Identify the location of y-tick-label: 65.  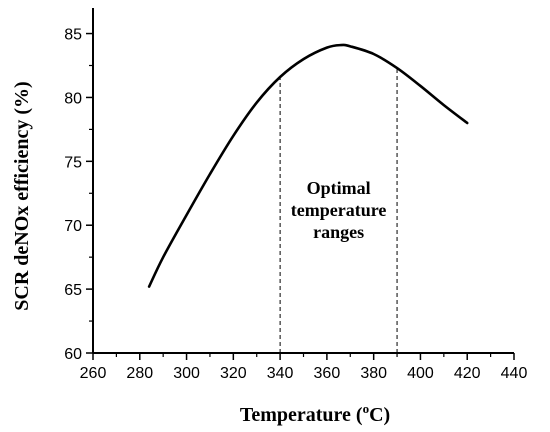
(73, 290).